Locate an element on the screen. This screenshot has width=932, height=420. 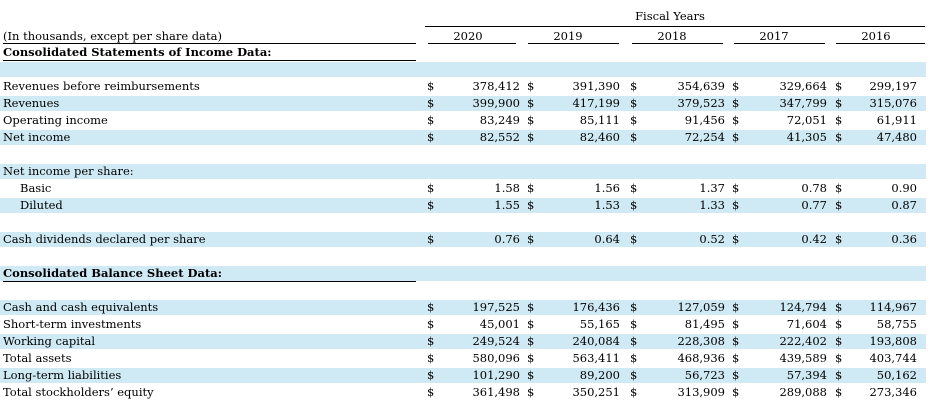
value-cell: 82,552 is located at coordinates (499, 137).